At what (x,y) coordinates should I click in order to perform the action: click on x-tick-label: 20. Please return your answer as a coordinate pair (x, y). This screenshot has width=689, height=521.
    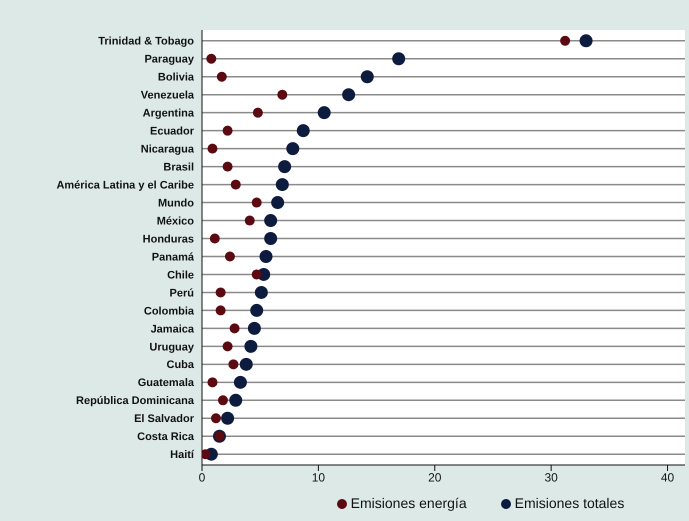
    Looking at the image, I should click on (435, 477).